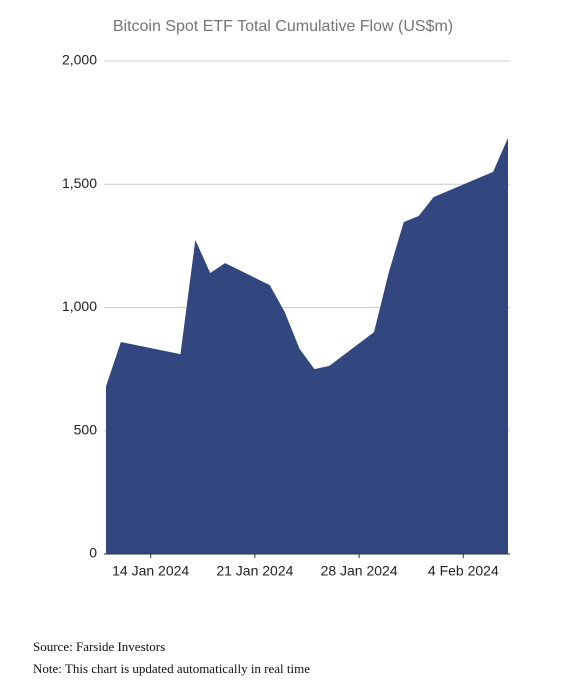 This screenshot has height=695, width=565. Describe the element at coordinates (254, 571) in the screenshot. I see `x-tick-label: 21 Jan 2024` at that location.